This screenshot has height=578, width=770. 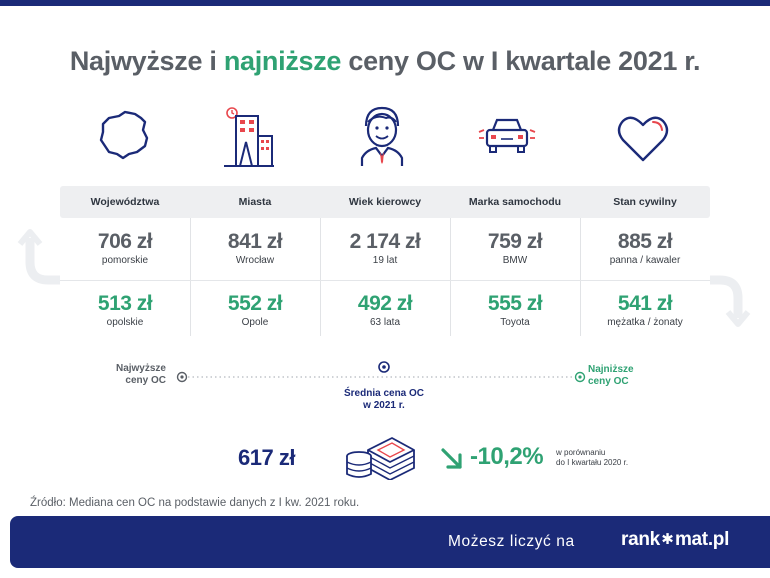 What do you see at coordinates (182, 377) in the screenshot?
I see `highest-marker-icon` at bounding box center [182, 377].